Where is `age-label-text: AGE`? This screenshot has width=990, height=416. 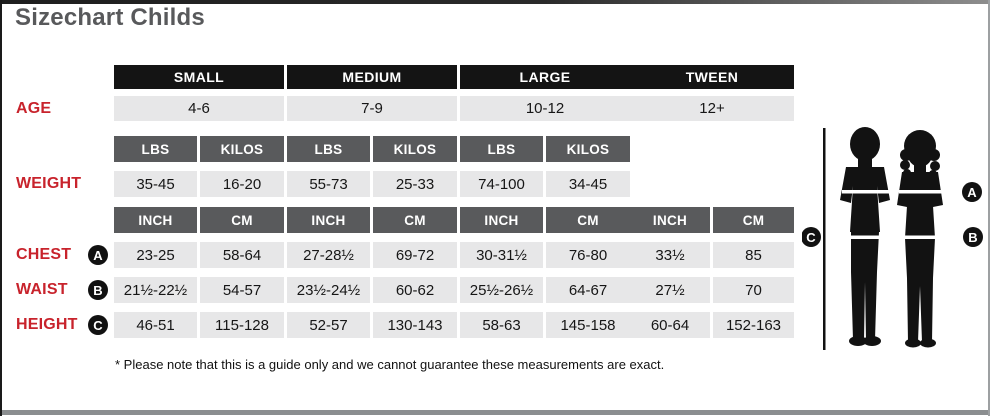
age-label-text: AGE is located at coordinates (34, 108).